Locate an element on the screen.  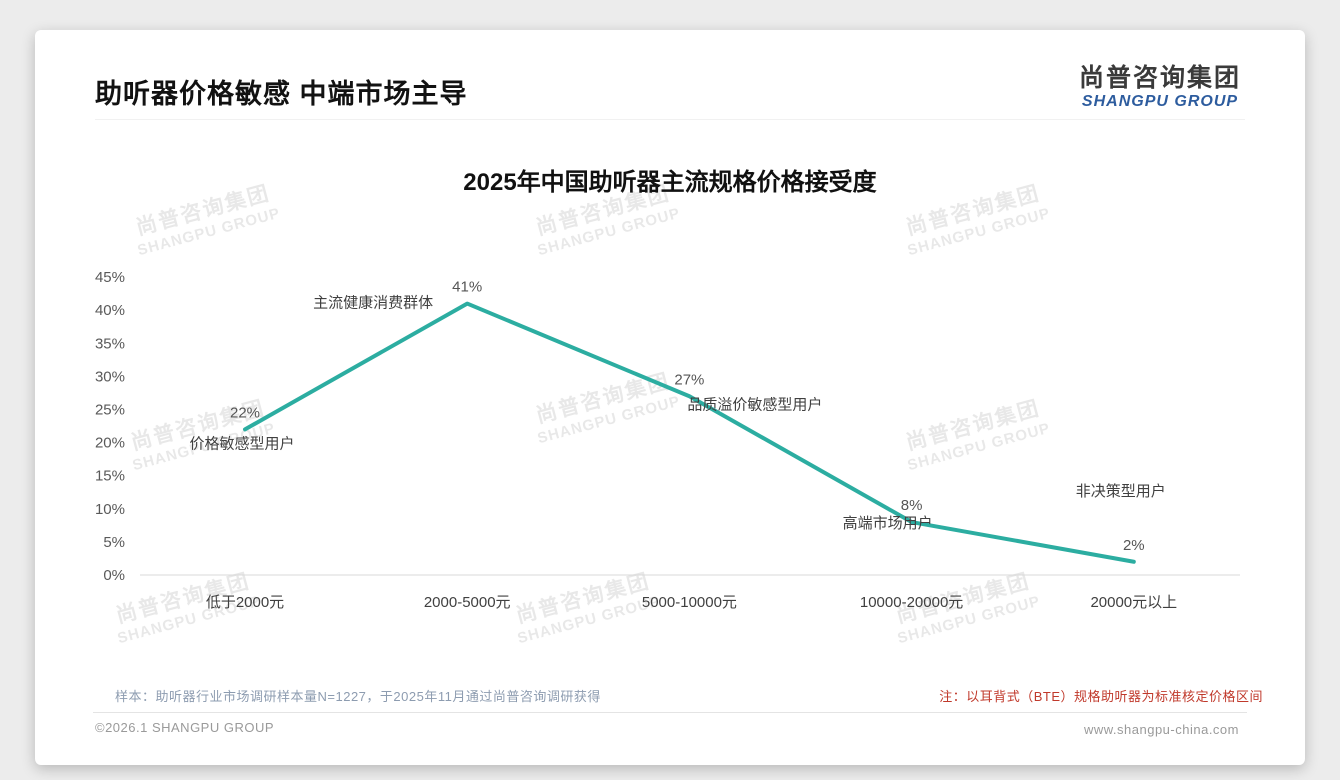
y-axis-tick: 15% is located at coordinates (110, 476).